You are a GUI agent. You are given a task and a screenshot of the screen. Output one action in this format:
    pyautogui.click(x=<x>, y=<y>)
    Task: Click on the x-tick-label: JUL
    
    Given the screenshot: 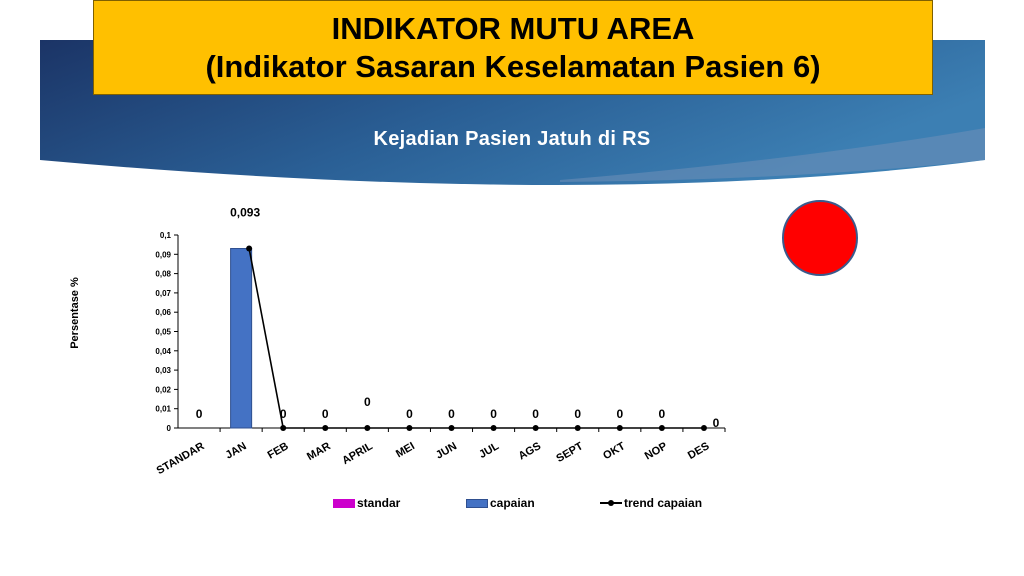 What is the action you would take?
    pyautogui.click(x=489, y=450)
    